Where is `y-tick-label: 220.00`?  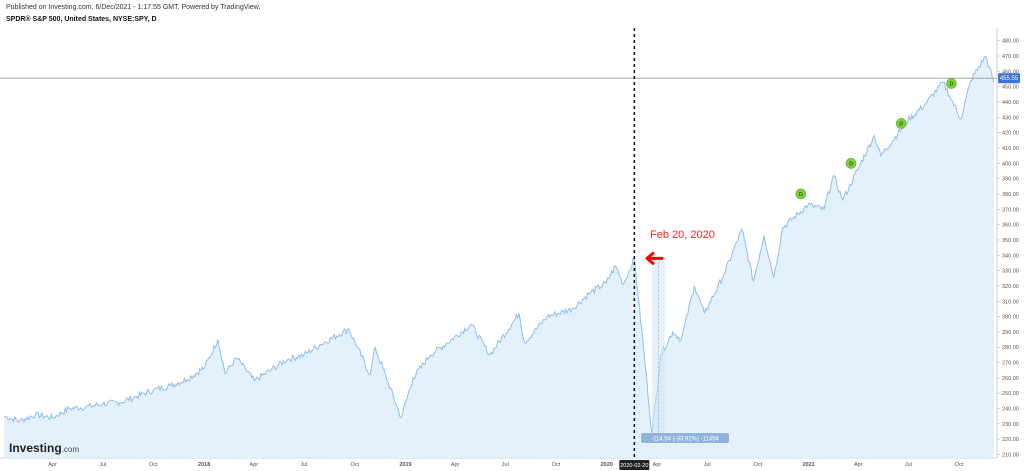
y-tick-label: 220.00 is located at coordinates (1010, 440).